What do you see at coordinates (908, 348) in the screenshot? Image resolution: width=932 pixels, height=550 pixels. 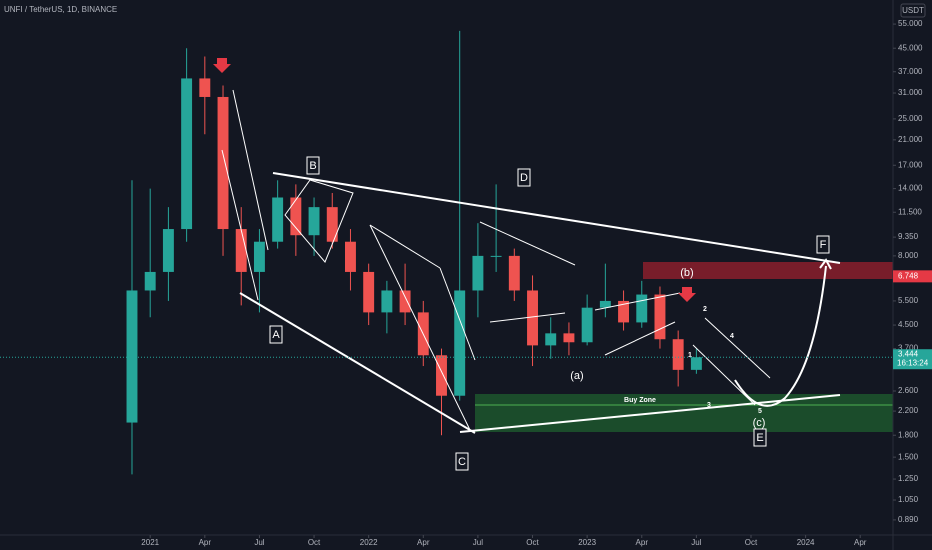 I see `y-tick-label: 3.700` at bounding box center [908, 348].